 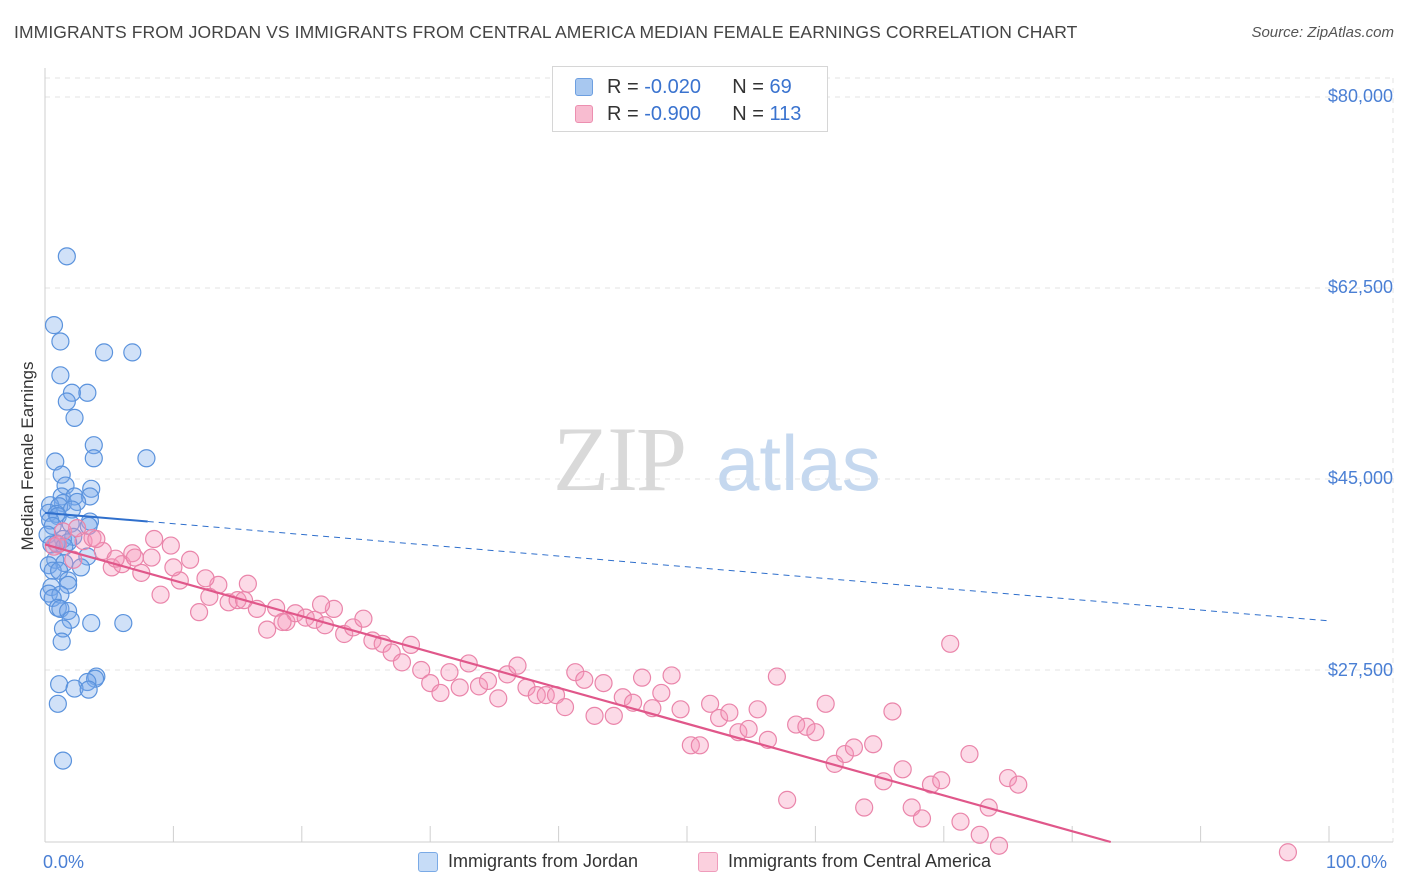 What do you see at coordinates (64, 862) in the screenshot?
I see `x-tick-label-min: 0.0%` at bounding box center [64, 862].